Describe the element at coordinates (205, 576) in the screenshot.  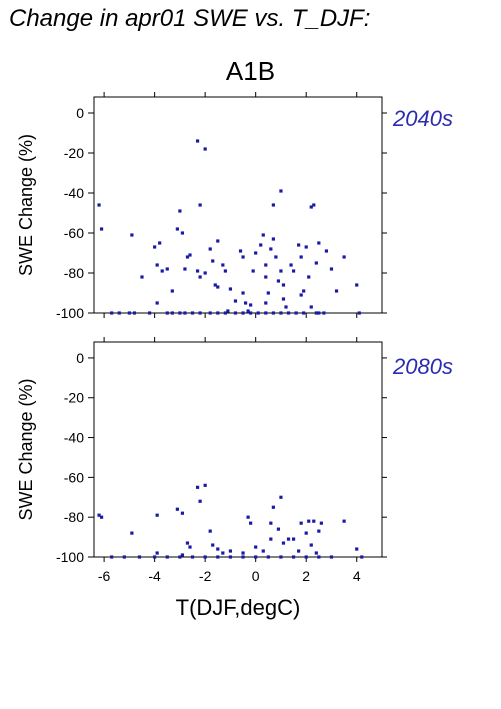
I see `x-tick-label: -2` at that location.